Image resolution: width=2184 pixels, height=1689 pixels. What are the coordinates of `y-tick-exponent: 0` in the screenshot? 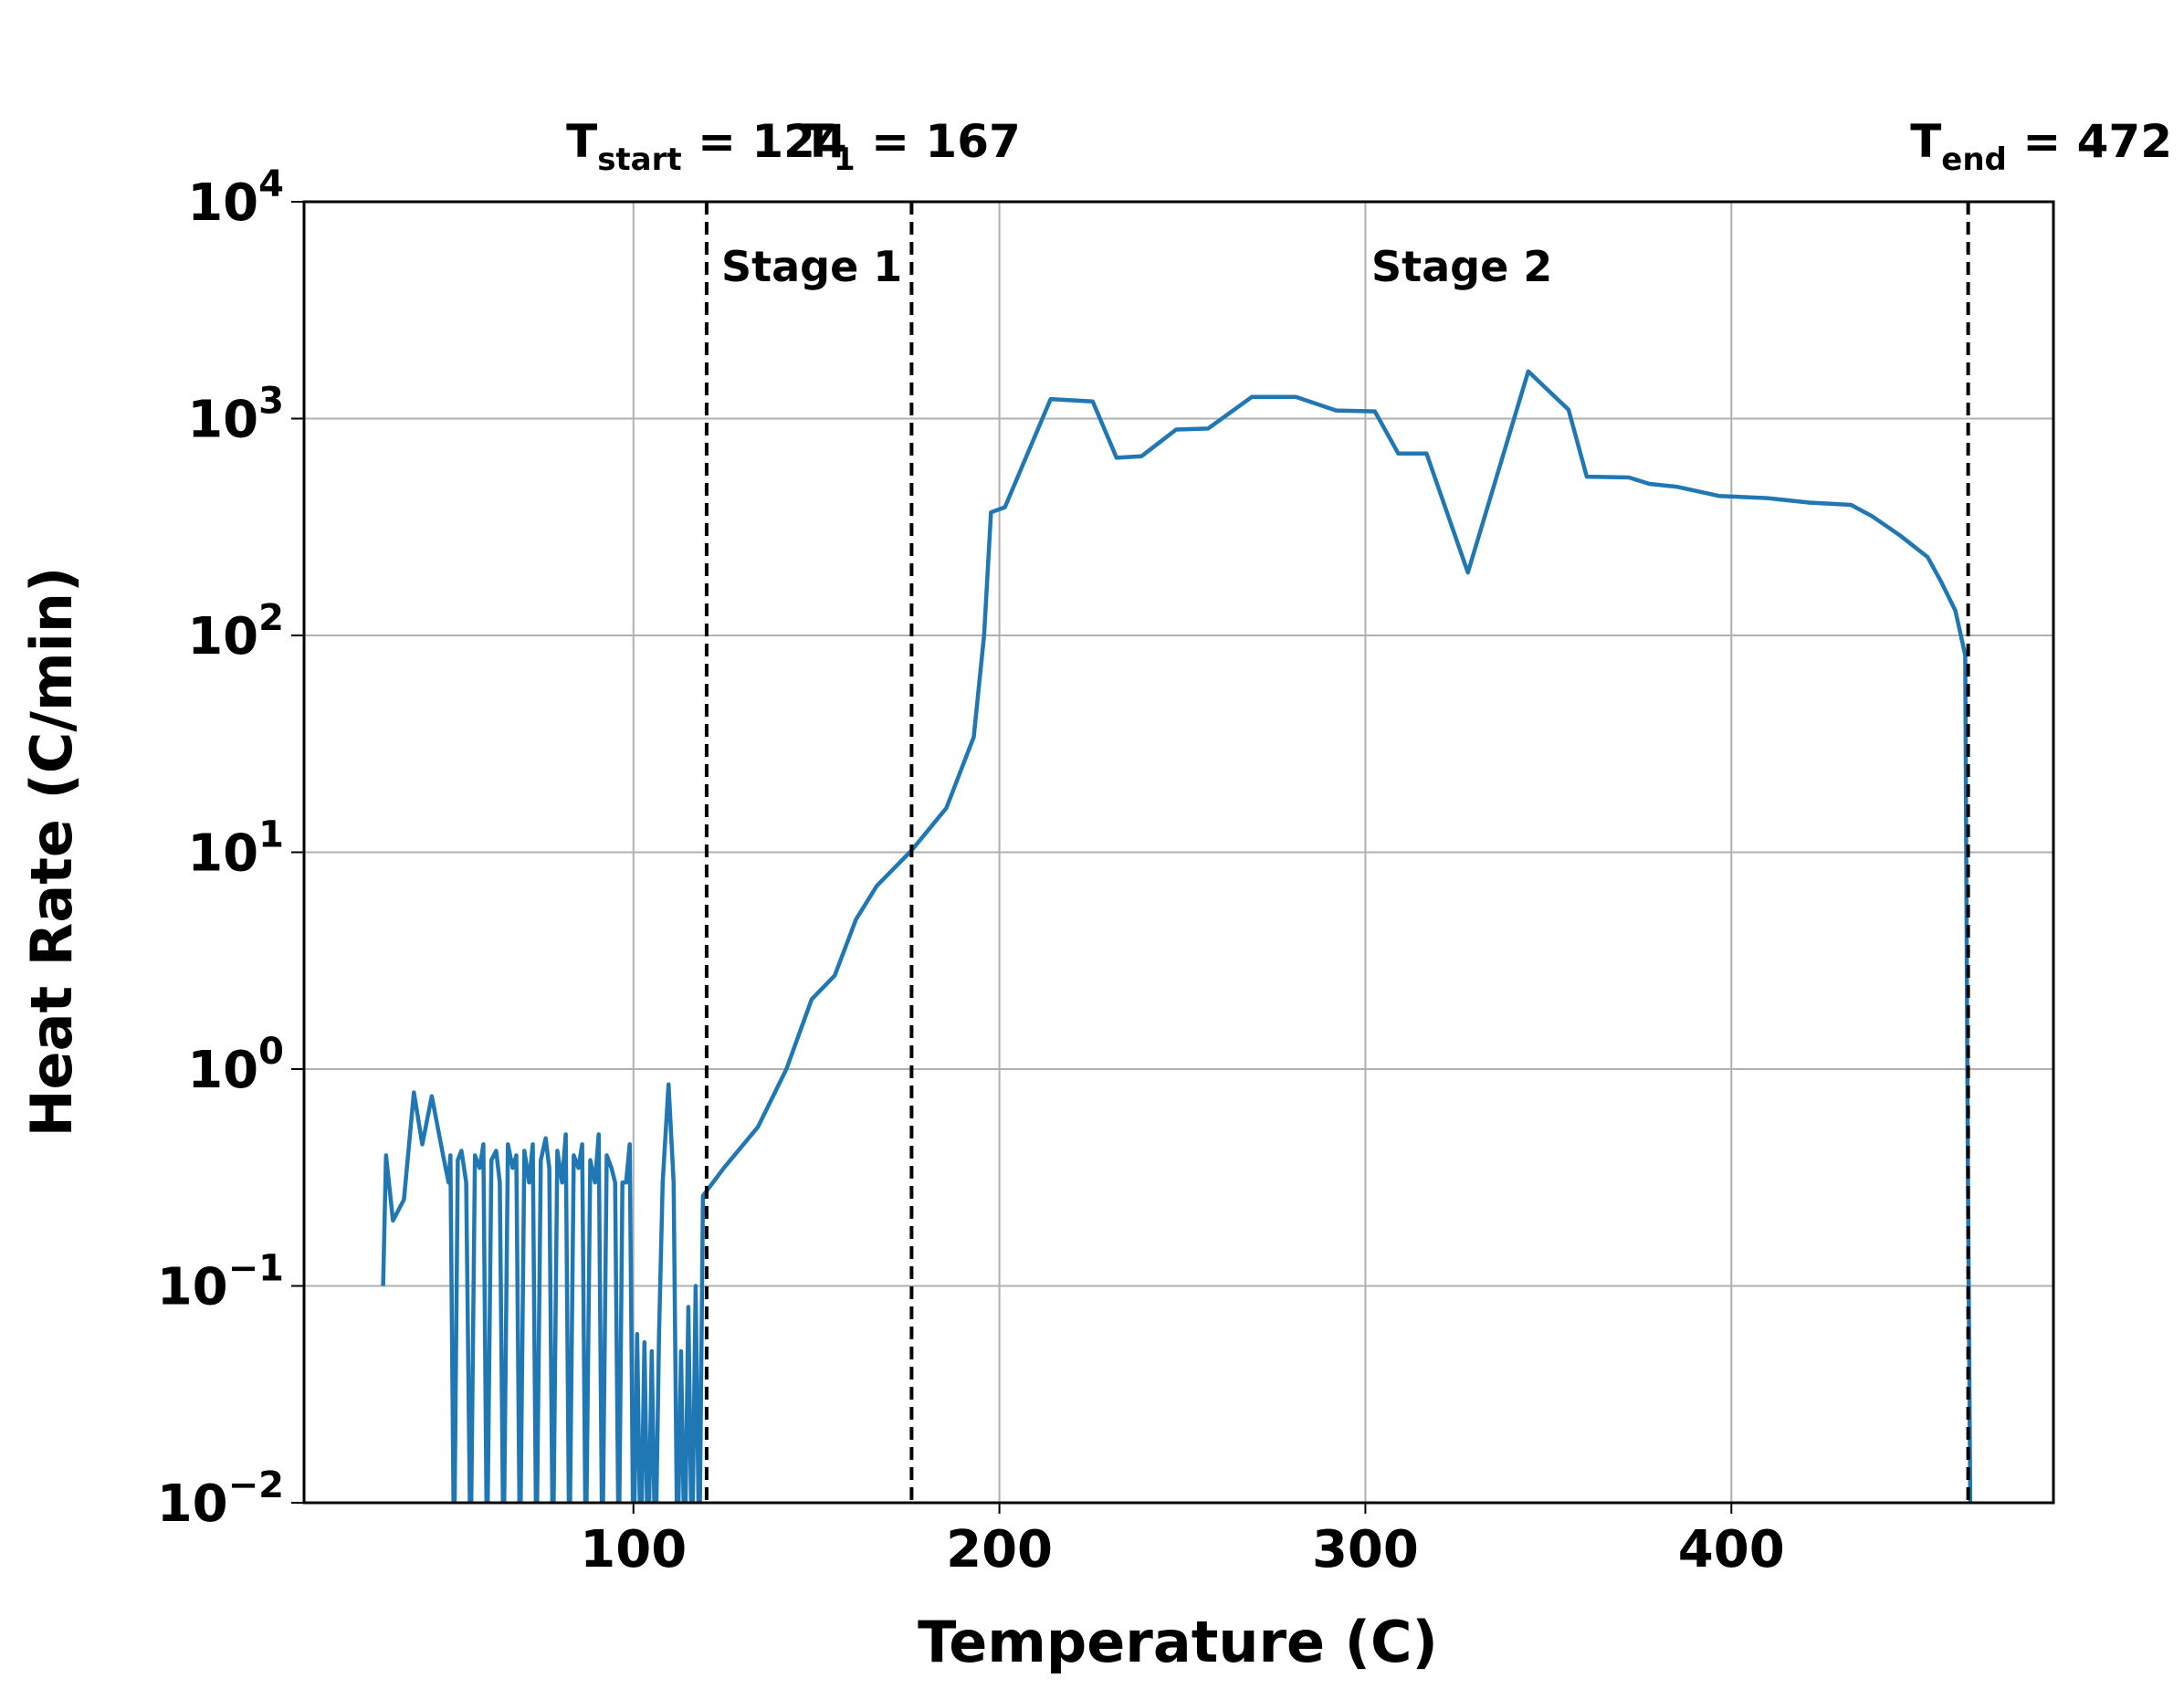 It's located at (271, 1052).